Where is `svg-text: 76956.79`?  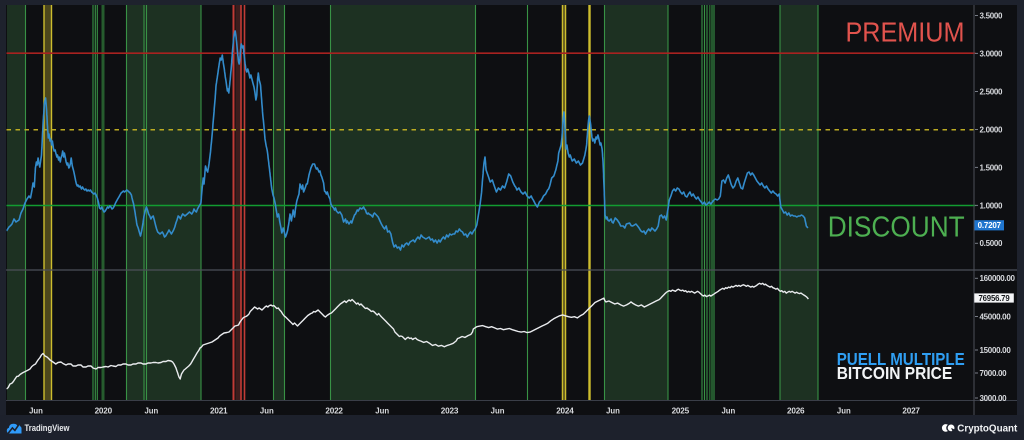 svg-text: 76956.79 is located at coordinates (995, 298).